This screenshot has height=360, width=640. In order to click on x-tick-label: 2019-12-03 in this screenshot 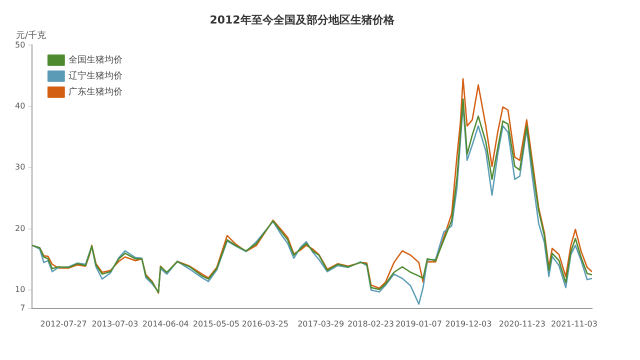, I will do `click(468, 323)`.